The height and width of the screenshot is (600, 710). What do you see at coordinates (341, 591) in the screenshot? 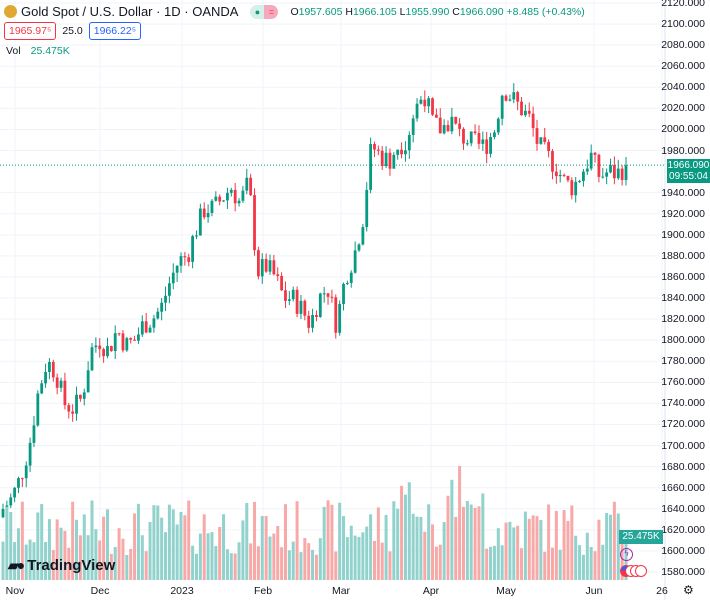
I see `time-tick: Mar` at bounding box center [341, 591].